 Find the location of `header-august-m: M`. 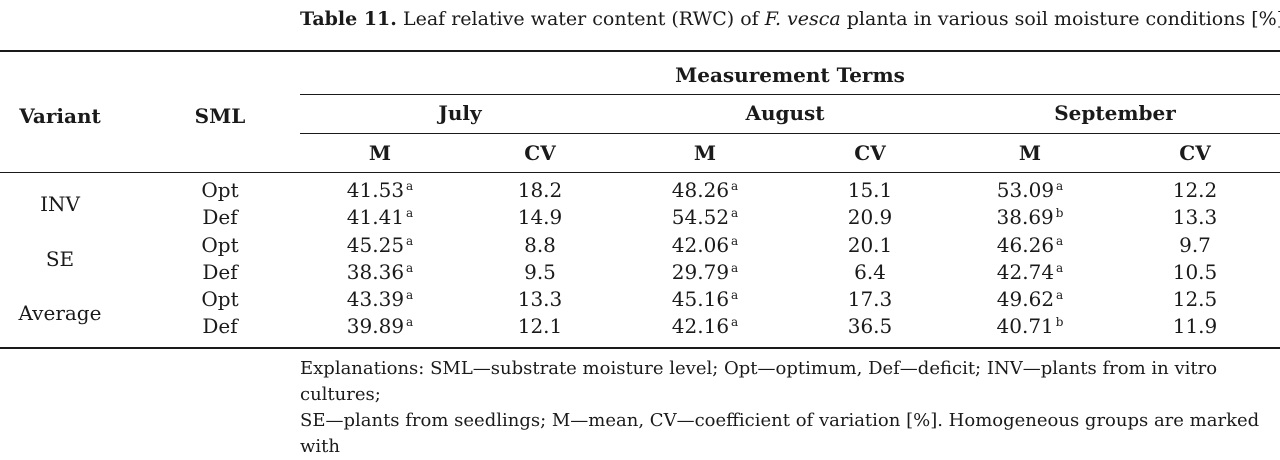

header-august-m: M is located at coordinates (705, 153).